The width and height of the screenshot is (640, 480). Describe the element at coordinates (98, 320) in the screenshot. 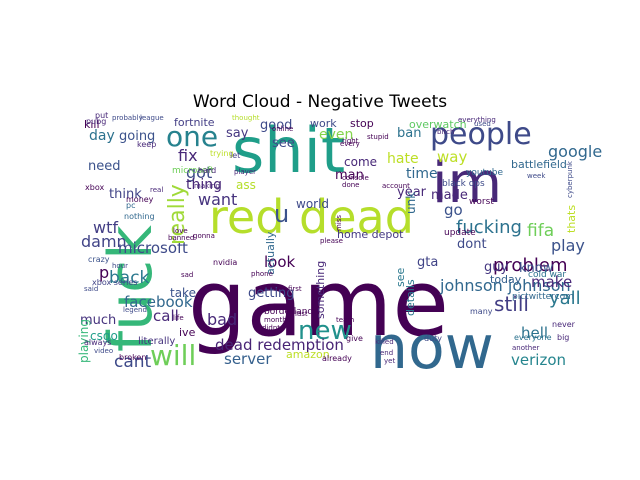

I see `word-much: much` at that location.